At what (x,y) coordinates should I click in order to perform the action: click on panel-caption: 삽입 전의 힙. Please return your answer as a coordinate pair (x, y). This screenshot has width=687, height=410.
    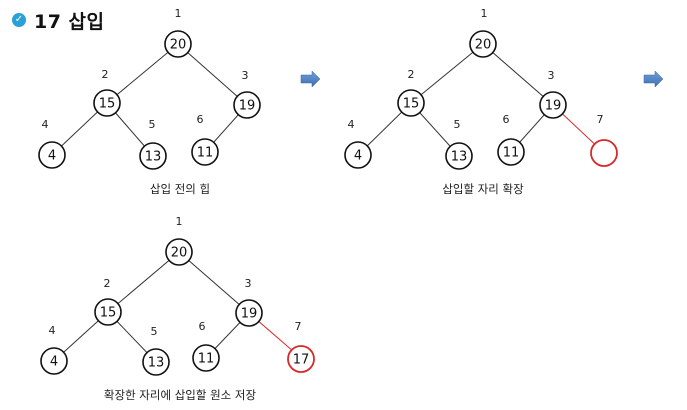
    Looking at the image, I should click on (180, 189).